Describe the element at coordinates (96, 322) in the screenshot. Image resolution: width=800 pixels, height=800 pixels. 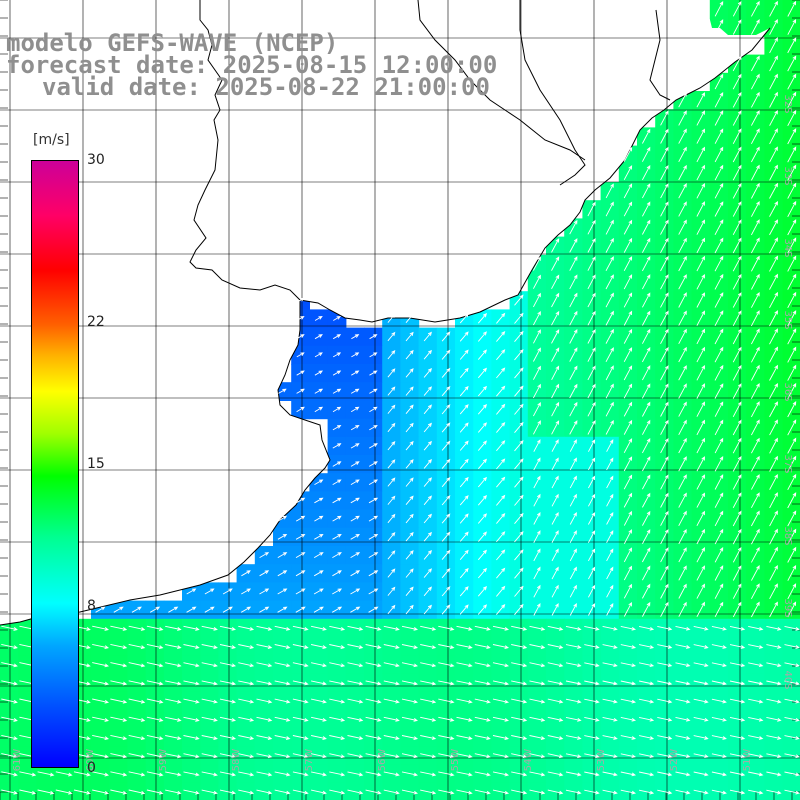
I see `colorbar-tick-label: 22` at that location.